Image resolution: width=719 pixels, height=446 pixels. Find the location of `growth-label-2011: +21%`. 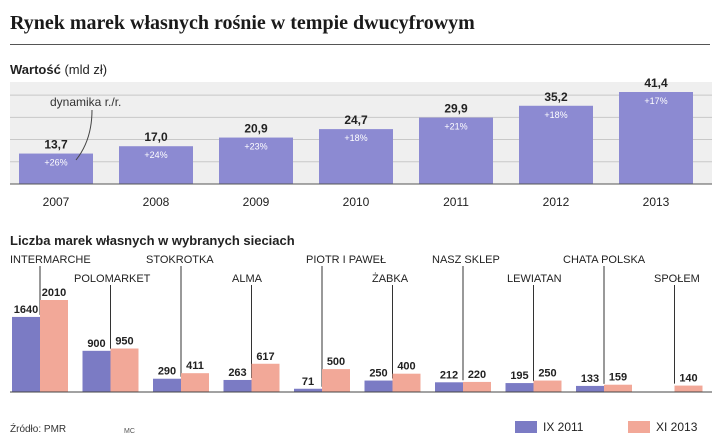

growth-label-2011: +21% is located at coordinates (455, 127).